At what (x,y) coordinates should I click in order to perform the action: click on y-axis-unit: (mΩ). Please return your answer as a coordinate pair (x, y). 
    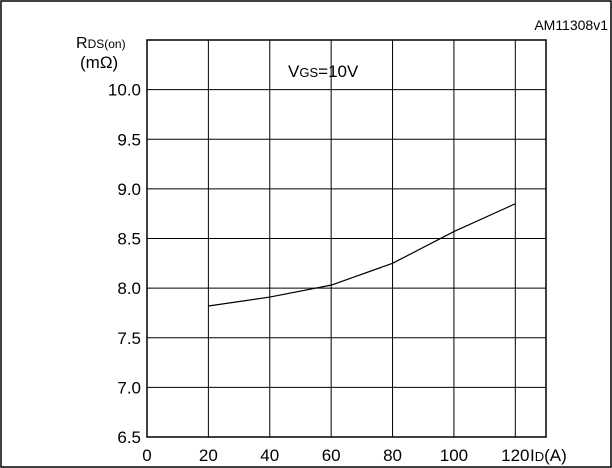
    Looking at the image, I should click on (99, 62).